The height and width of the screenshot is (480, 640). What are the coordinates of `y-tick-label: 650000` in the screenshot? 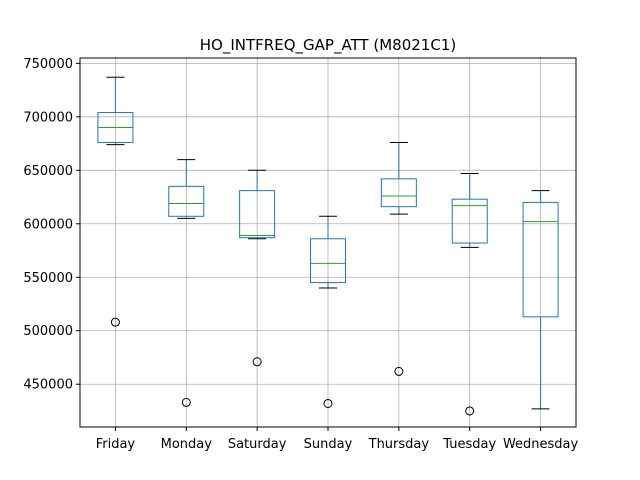 It's located at (48, 171).